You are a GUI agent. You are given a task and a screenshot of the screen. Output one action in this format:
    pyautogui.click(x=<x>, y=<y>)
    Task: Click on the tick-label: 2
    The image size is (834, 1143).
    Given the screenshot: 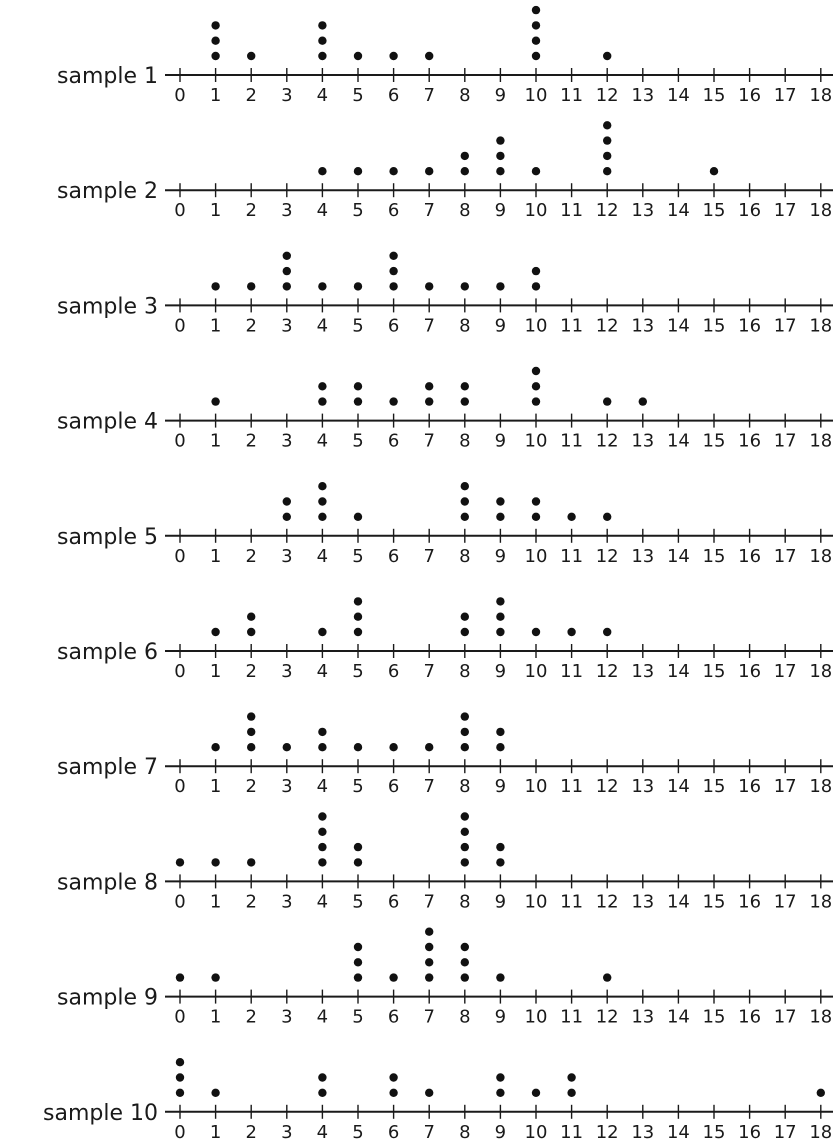 What is the action you would take?
    pyautogui.click(x=250, y=671)
    